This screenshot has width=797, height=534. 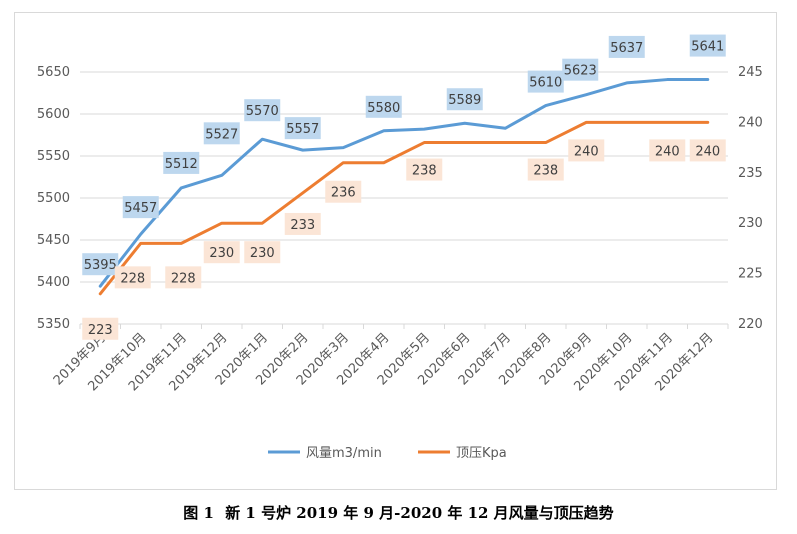 I want to click on data-label-airflow: 5457, so click(x=140, y=208).